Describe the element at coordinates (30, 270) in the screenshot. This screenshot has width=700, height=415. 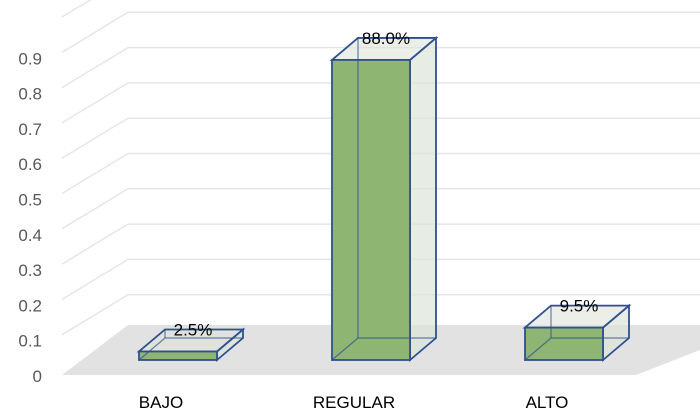
I see `y-tick-label: 0.3` at that location.